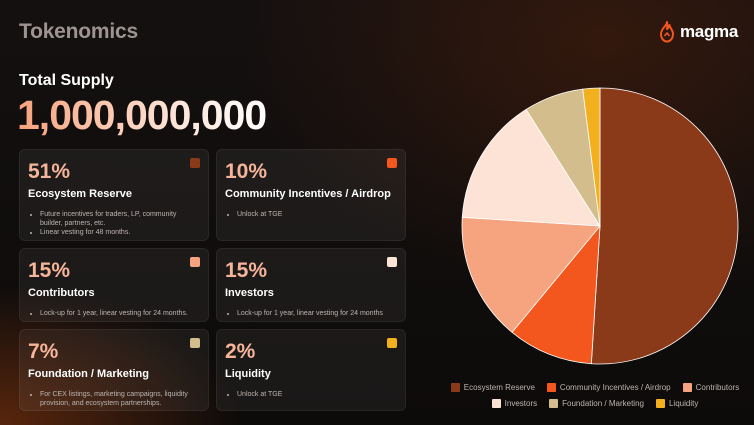  Describe the element at coordinates (249, 293) in the screenshot. I see `allocation-name: Investors` at that location.